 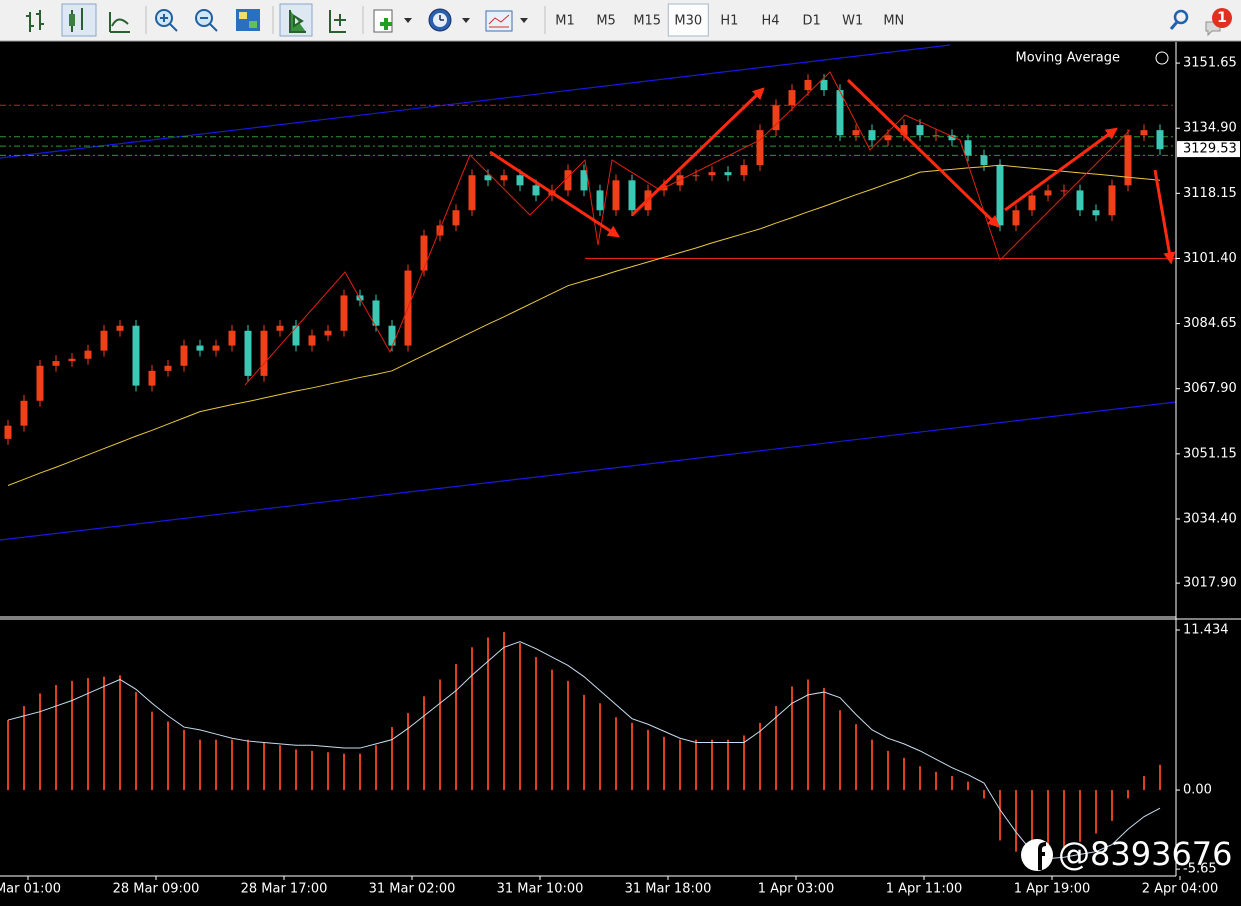 What do you see at coordinates (475, 101) in the screenshot?
I see `channel-line-upper` at bounding box center [475, 101].